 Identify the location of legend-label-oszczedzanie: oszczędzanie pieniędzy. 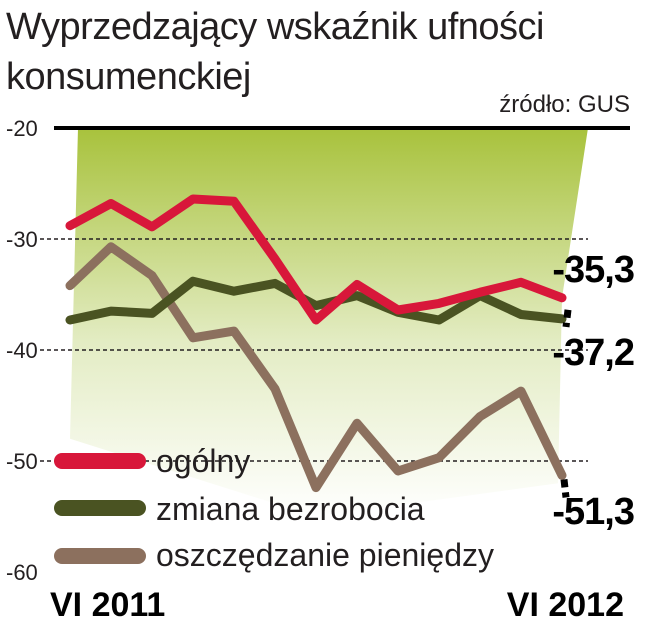
(325, 555).